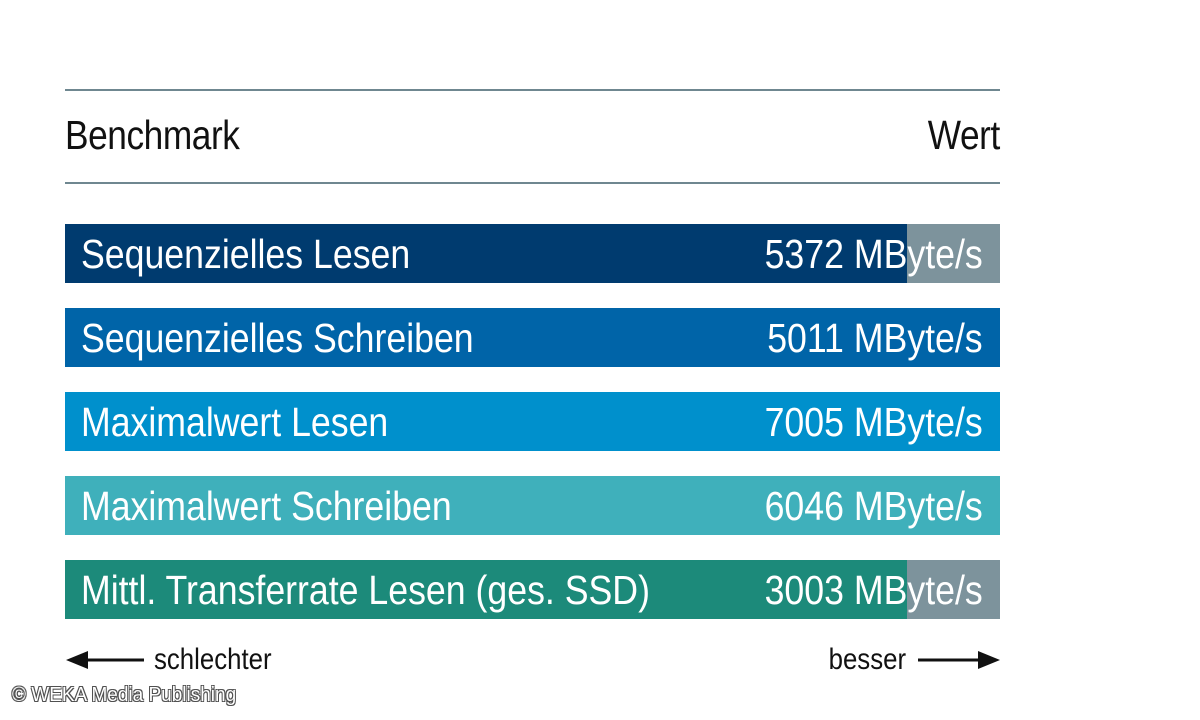 This screenshot has height=720, width=1200. Describe the element at coordinates (246, 254) in the screenshot. I see `bar-label: Sequenzielles Lesen` at that location.